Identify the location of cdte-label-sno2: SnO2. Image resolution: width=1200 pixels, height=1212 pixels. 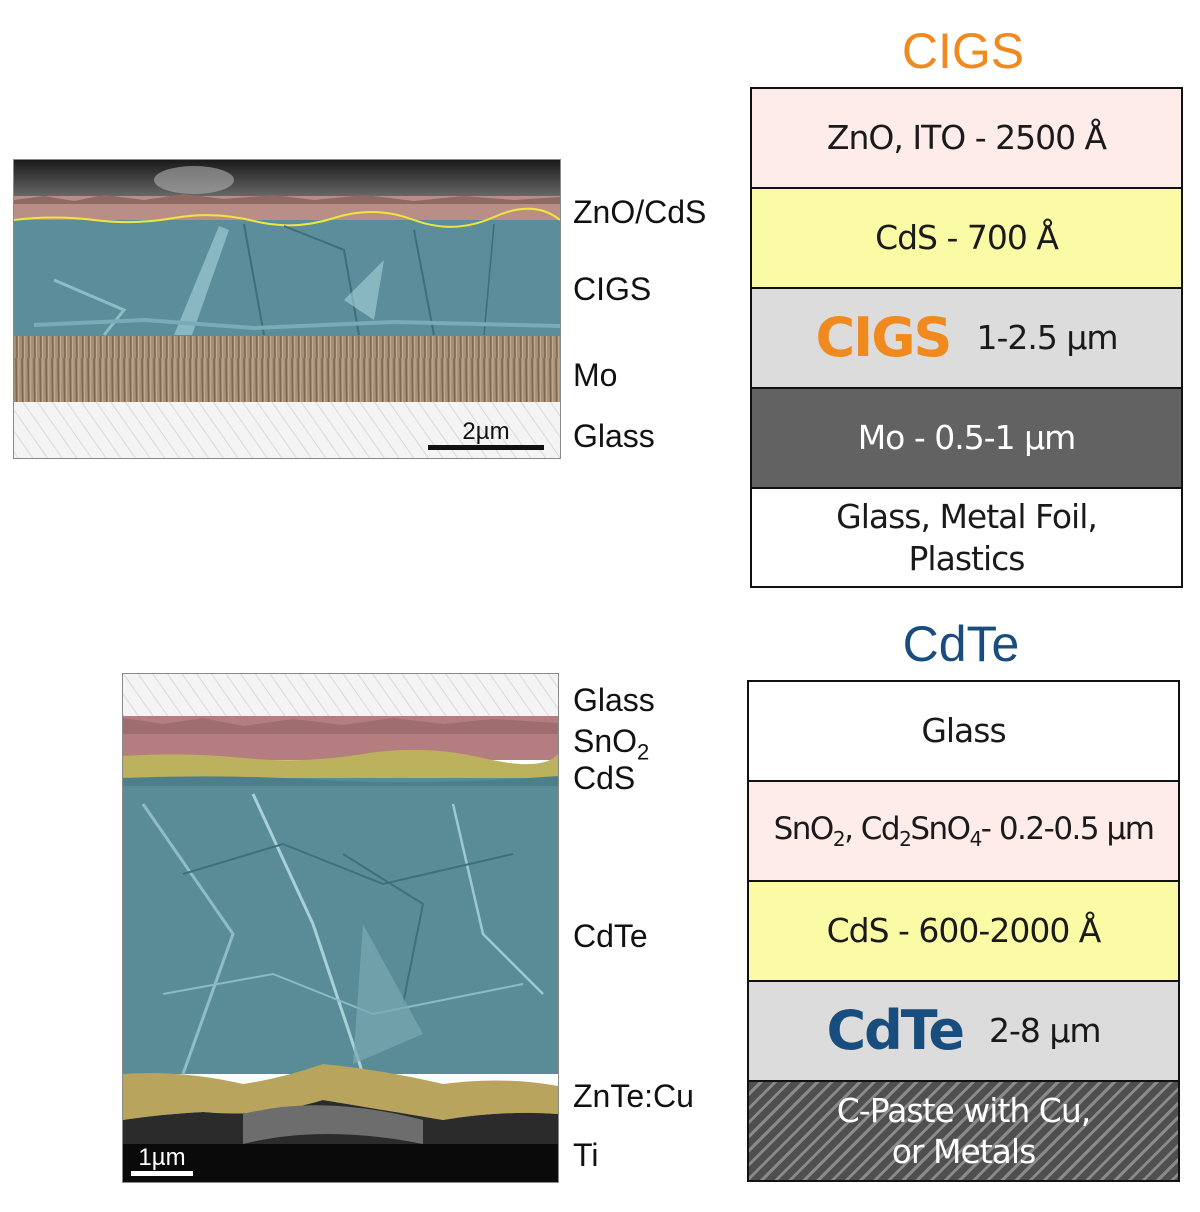
(611, 744).